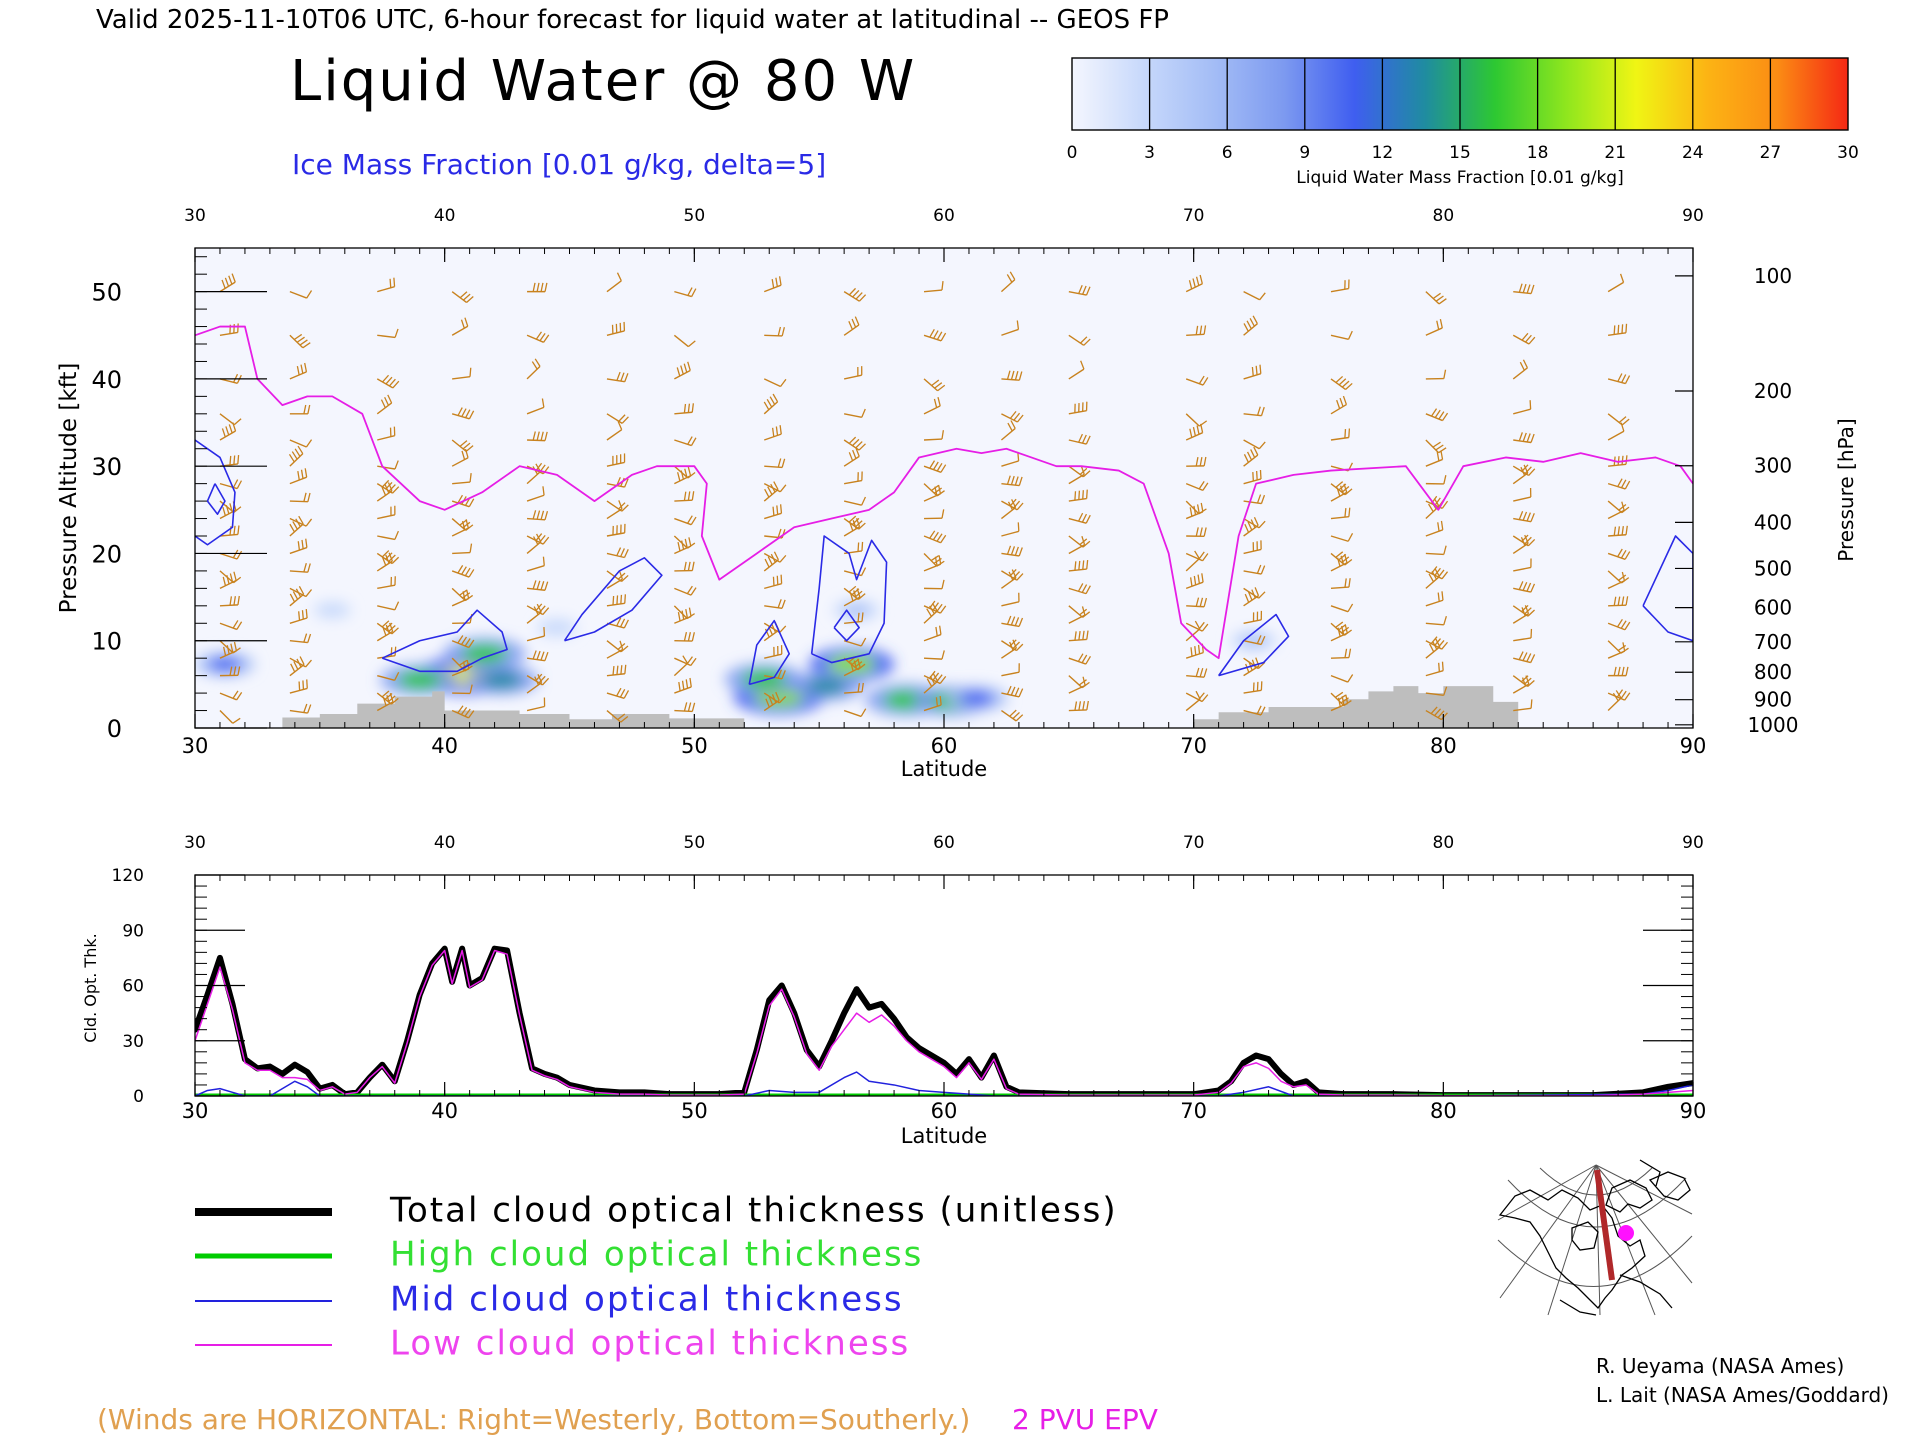 The width and height of the screenshot is (1920, 1440). I want to click on y-tick-label: 60, so click(133, 987).